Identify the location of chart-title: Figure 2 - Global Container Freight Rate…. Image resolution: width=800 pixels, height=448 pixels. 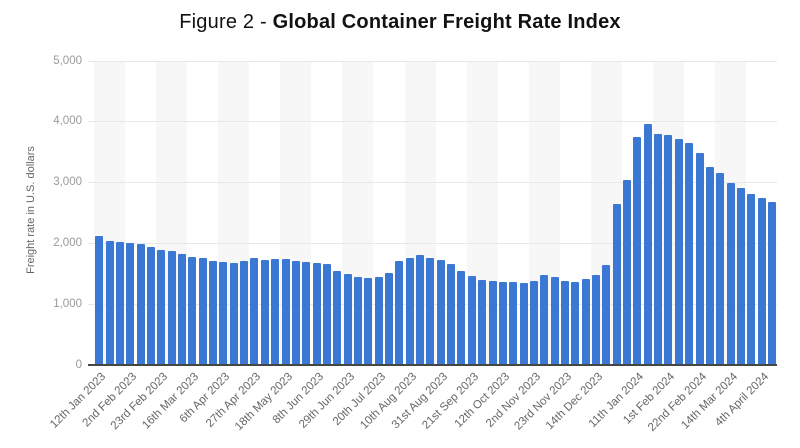
(400, 22).